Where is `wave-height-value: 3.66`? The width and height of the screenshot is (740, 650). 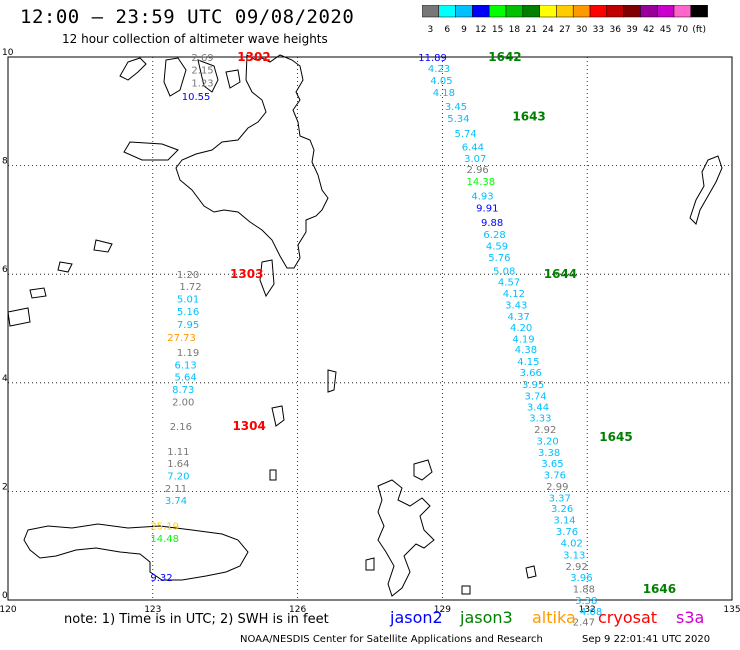 wave-height-value: 3.66 is located at coordinates (531, 373).